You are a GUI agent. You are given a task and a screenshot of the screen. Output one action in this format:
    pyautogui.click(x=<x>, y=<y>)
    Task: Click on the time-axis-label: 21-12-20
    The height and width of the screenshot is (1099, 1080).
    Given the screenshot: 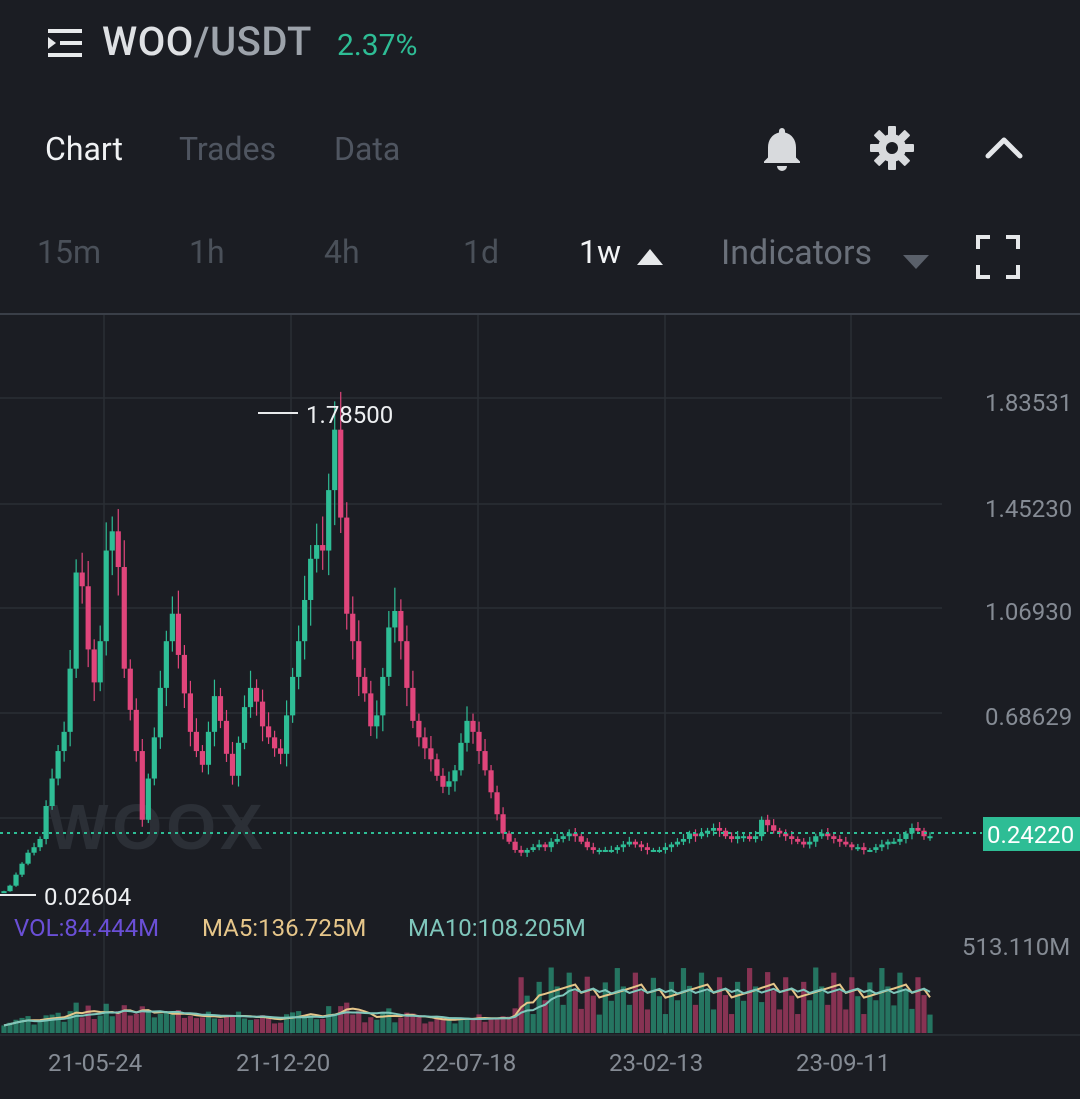 What is the action you would take?
    pyautogui.click(x=283, y=1063)
    